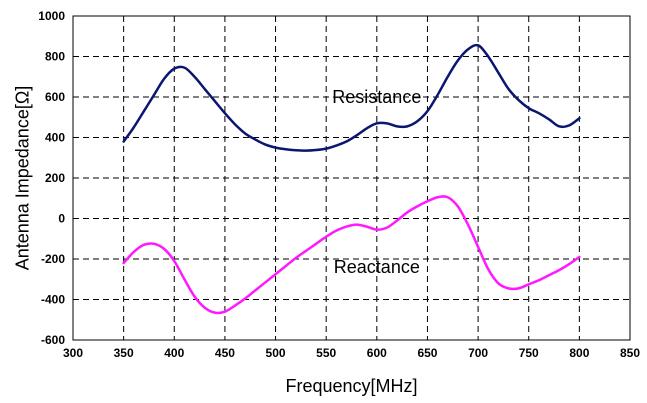 The height and width of the screenshot is (403, 647). What do you see at coordinates (22, 178) in the screenshot?
I see `y-axis-title: Antenna Impedance[Ω]` at bounding box center [22, 178].